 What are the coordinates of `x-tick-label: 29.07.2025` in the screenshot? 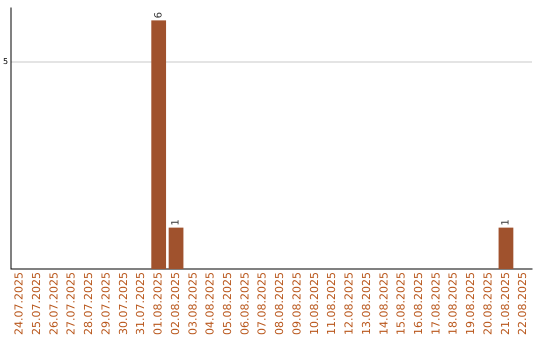 It's located at (105, 304).